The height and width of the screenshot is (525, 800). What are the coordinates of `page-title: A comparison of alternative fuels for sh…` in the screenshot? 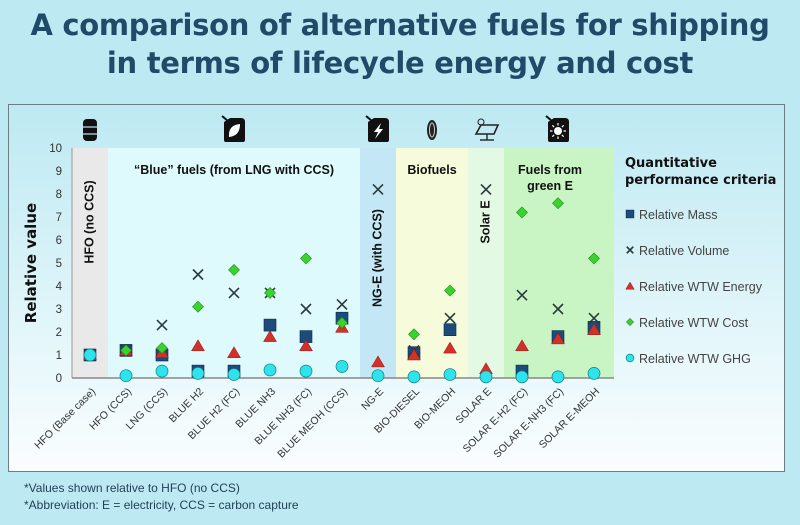 It's located at (400, 44).